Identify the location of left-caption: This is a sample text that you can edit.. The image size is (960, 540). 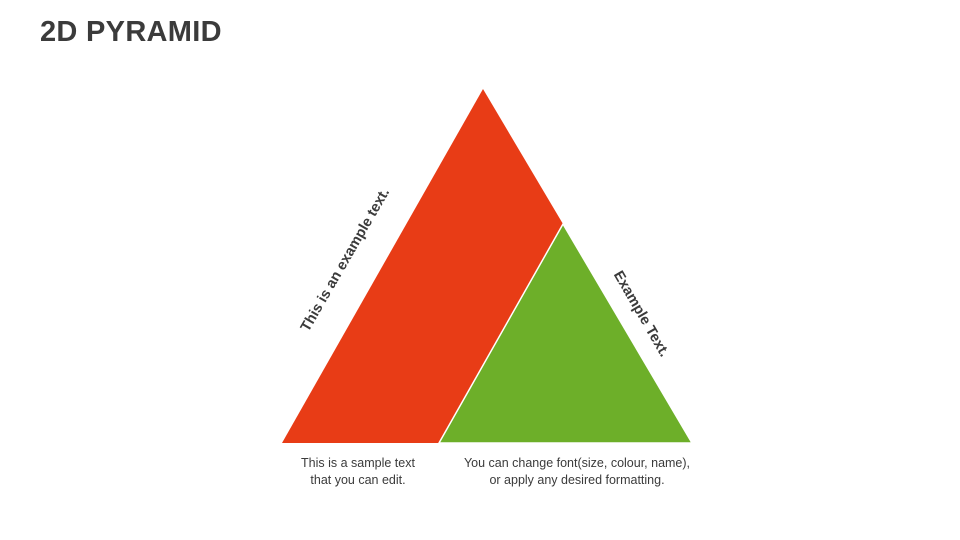
(358, 472).